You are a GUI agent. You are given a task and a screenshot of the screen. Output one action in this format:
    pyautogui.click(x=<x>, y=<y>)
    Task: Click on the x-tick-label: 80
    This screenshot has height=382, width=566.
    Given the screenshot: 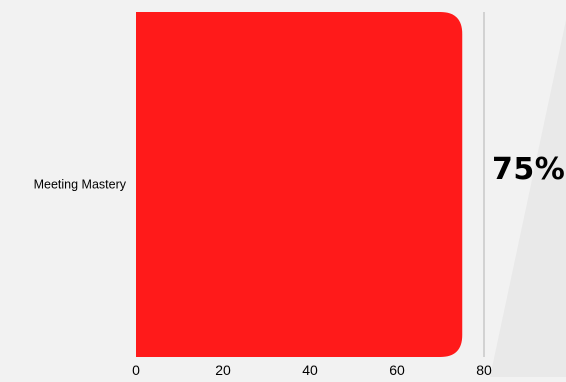 What is the action you would take?
    pyautogui.click(x=484, y=369)
    